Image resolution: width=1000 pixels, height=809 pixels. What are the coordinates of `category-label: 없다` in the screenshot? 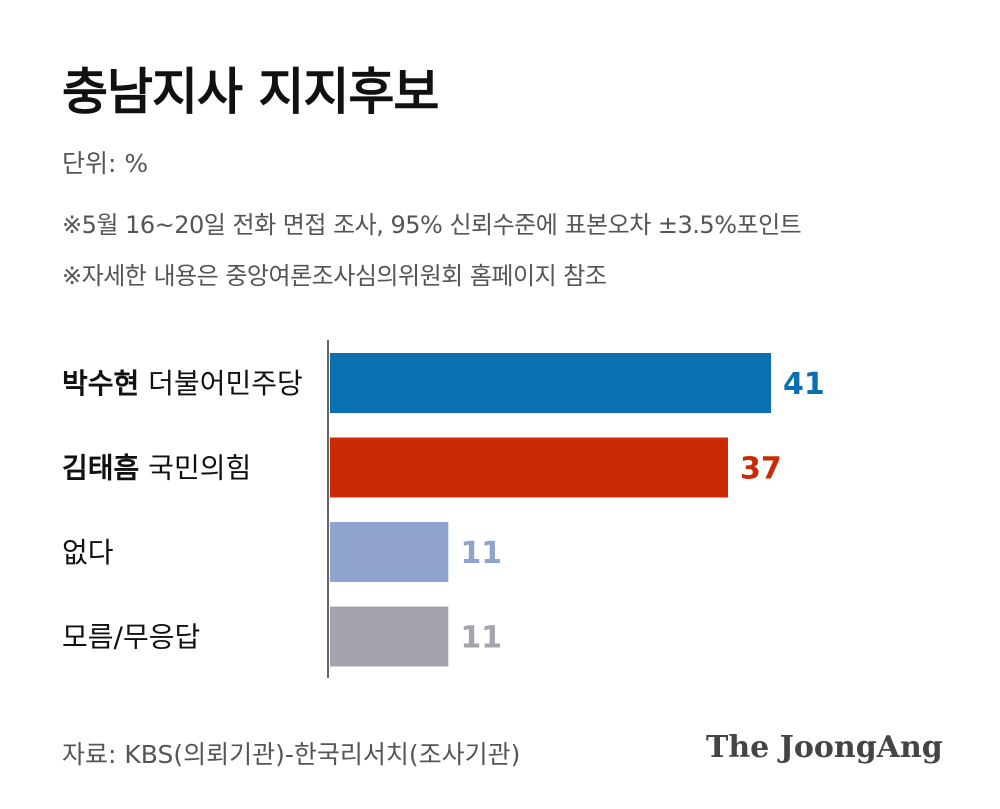 It's located at (88, 552).